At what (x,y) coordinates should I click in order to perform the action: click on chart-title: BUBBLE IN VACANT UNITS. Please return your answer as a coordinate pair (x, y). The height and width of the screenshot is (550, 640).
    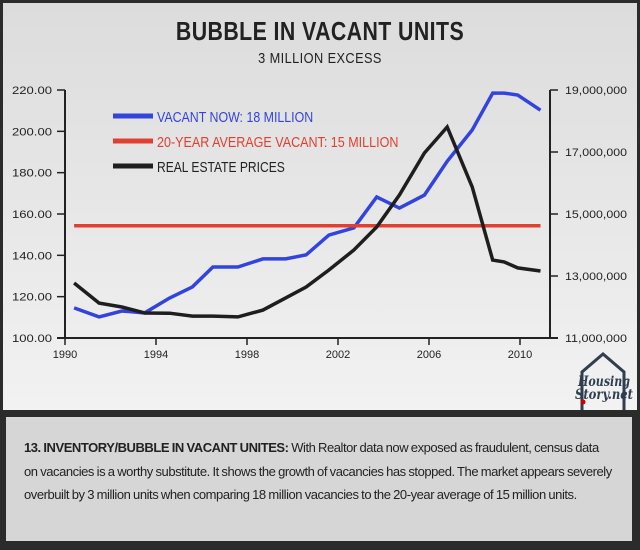
    Looking at the image, I should click on (320, 31).